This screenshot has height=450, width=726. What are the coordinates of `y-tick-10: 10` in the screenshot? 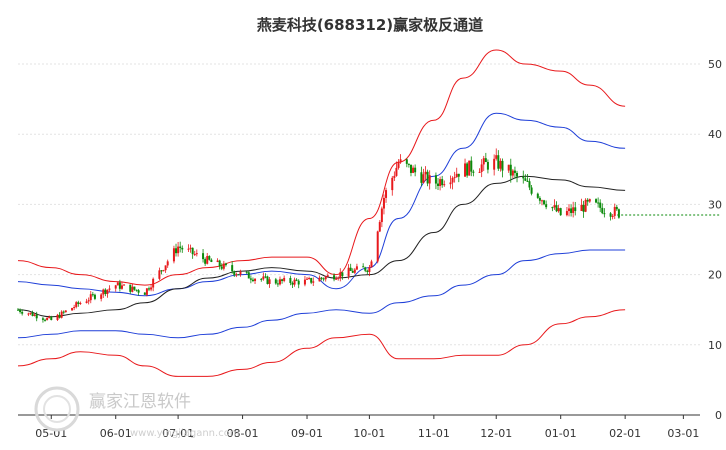 It's located at (715, 345).